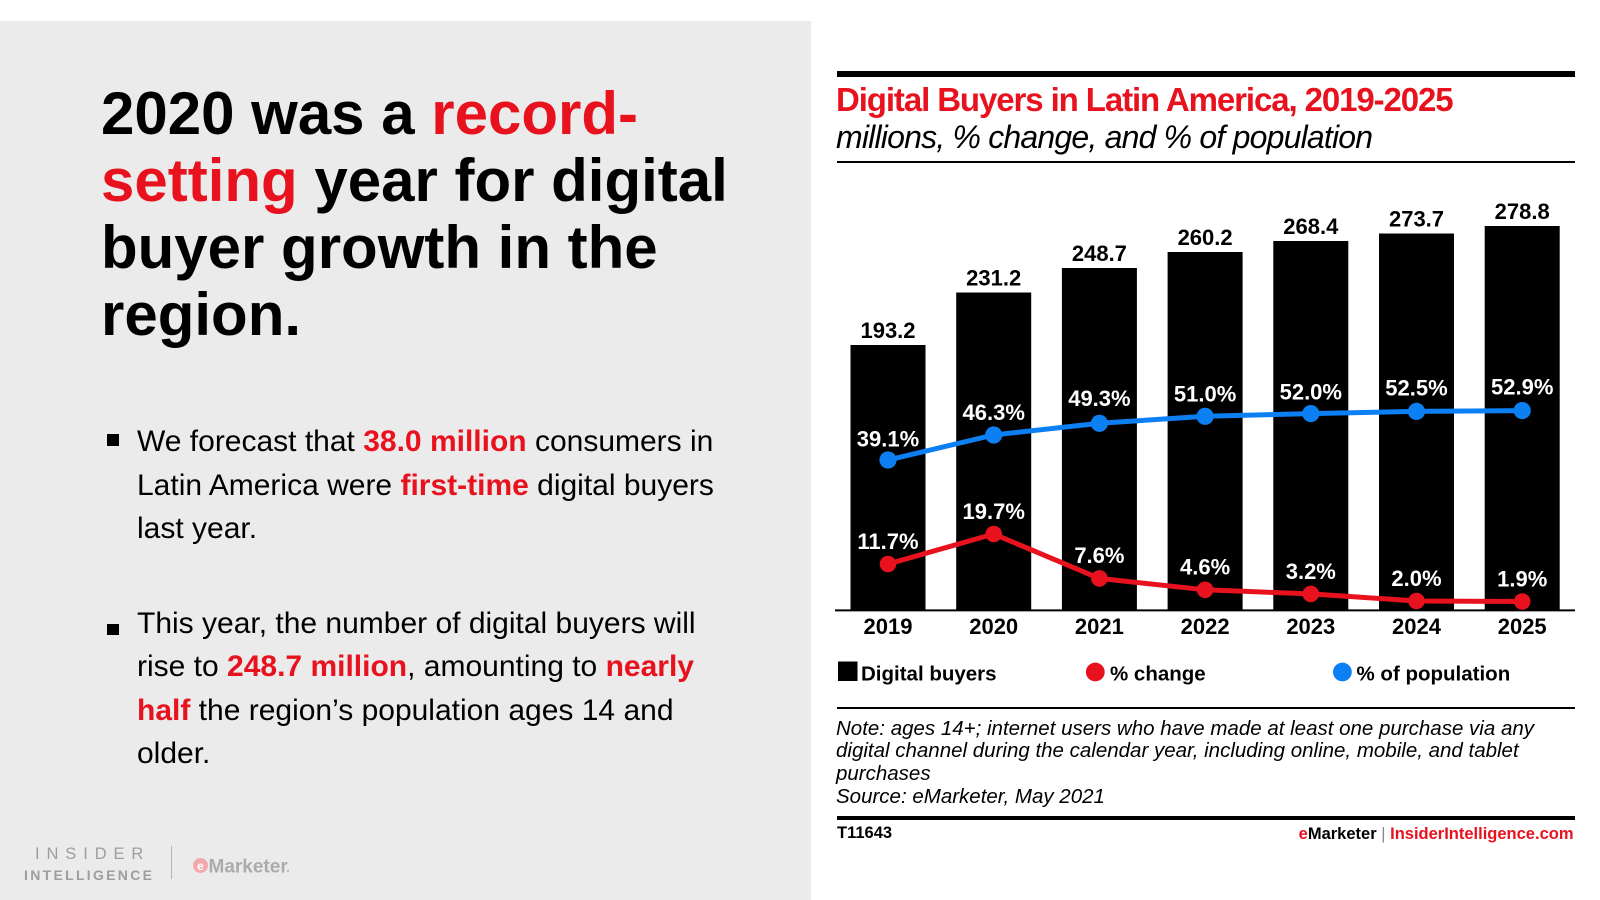 This screenshot has width=1600, height=900. What do you see at coordinates (1099, 253) in the screenshot?
I see `svg-text: 248.7` at bounding box center [1099, 253].